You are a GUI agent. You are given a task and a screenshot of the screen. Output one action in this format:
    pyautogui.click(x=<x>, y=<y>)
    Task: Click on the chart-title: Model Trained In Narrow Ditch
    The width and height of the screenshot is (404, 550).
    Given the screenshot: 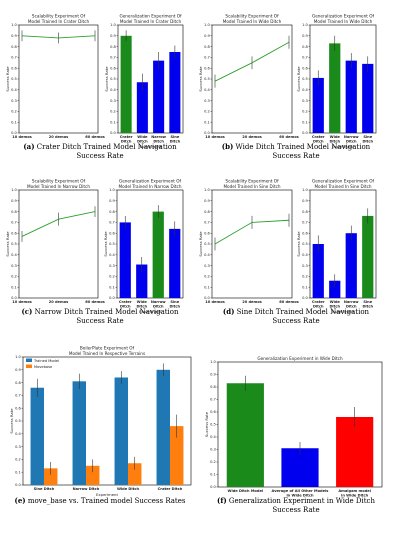 What is the action you would take?
    pyautogui.click(x=58, y=186)
    